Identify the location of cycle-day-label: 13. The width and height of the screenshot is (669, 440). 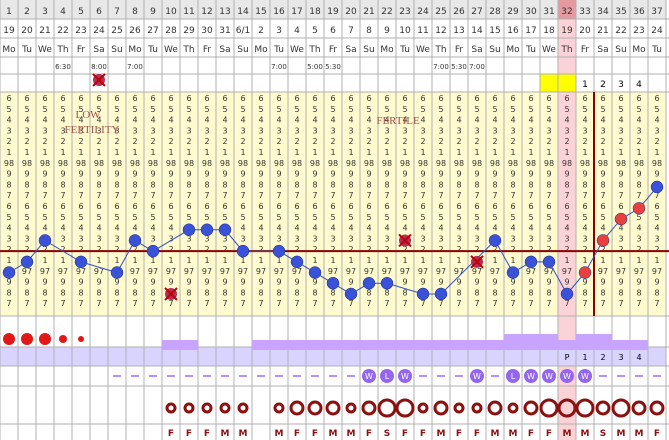
(224, 12).